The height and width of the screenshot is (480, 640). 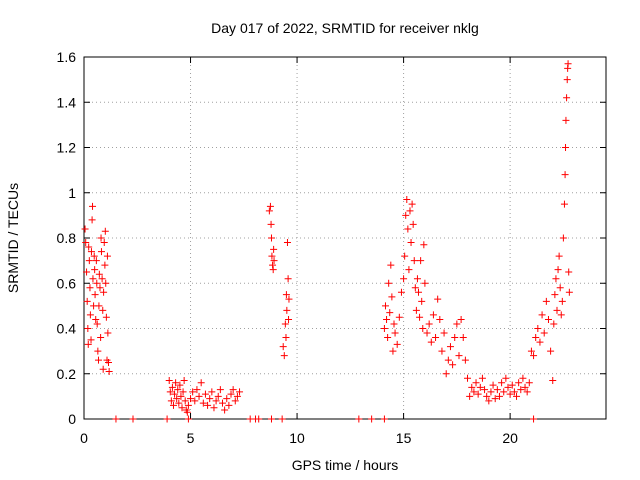 What do you see at coordinates (67, 148) in the screenshot?
I see `y-tick-label: 1.2` at bounding box center [67, 148].